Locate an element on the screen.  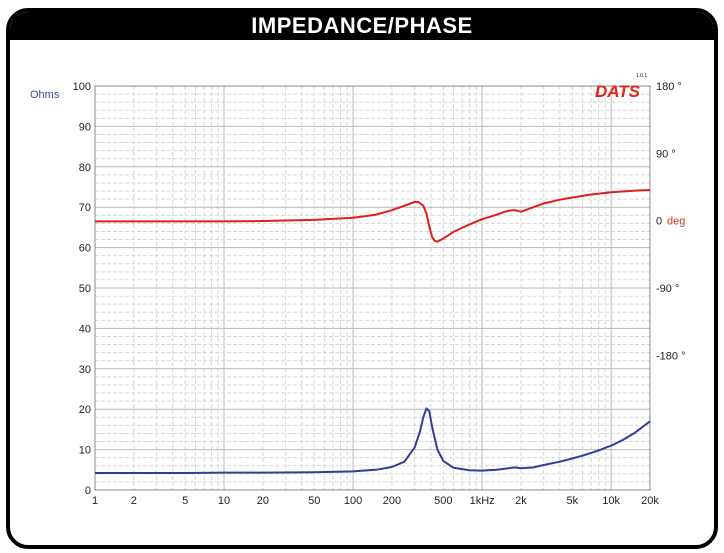
y-tick-label-left: 90 is located at coordinates (85, 127).